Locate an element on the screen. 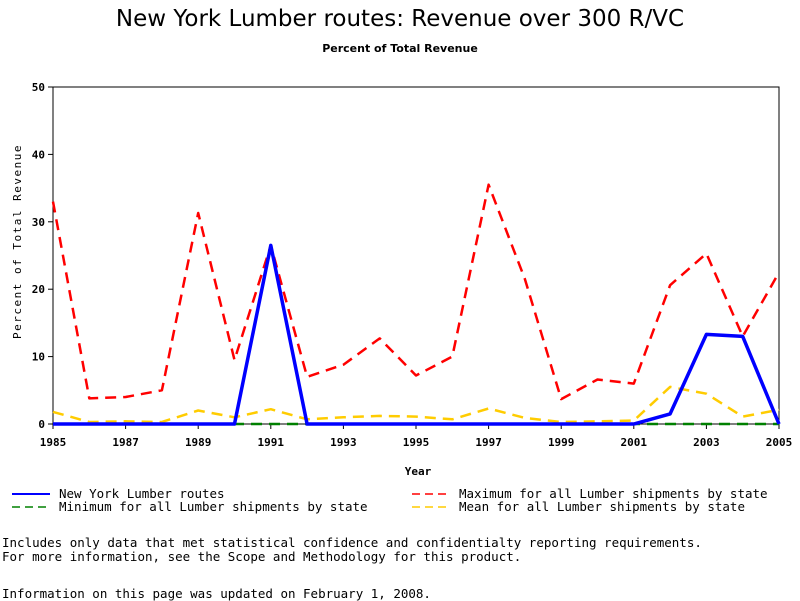 This screenshot has height=601, width=800. x-tick-label: 1989 is located at coordinates (198, 442).